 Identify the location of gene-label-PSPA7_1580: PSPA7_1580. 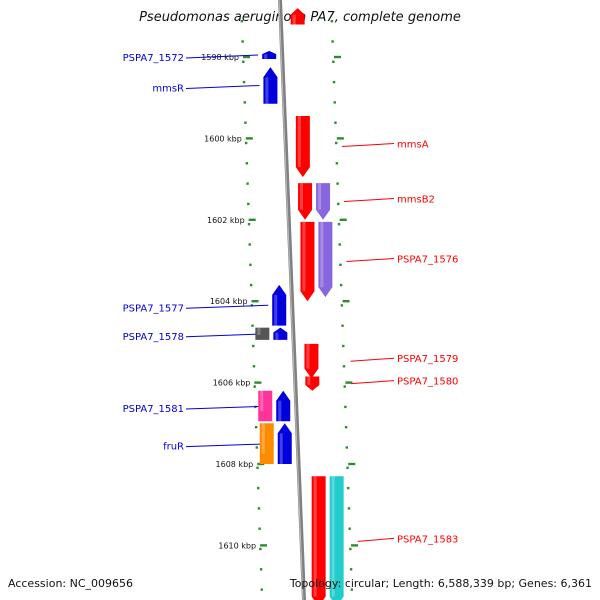
(427, 382).